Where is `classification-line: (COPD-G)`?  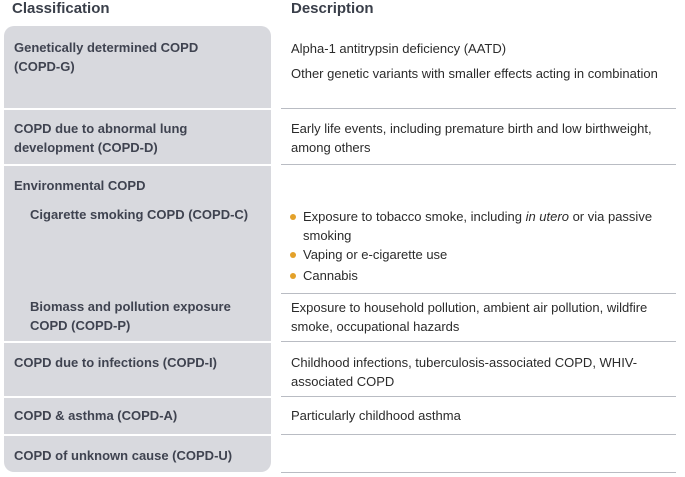 classification-line: (COPD-G) is located at coordinates (44, 66).